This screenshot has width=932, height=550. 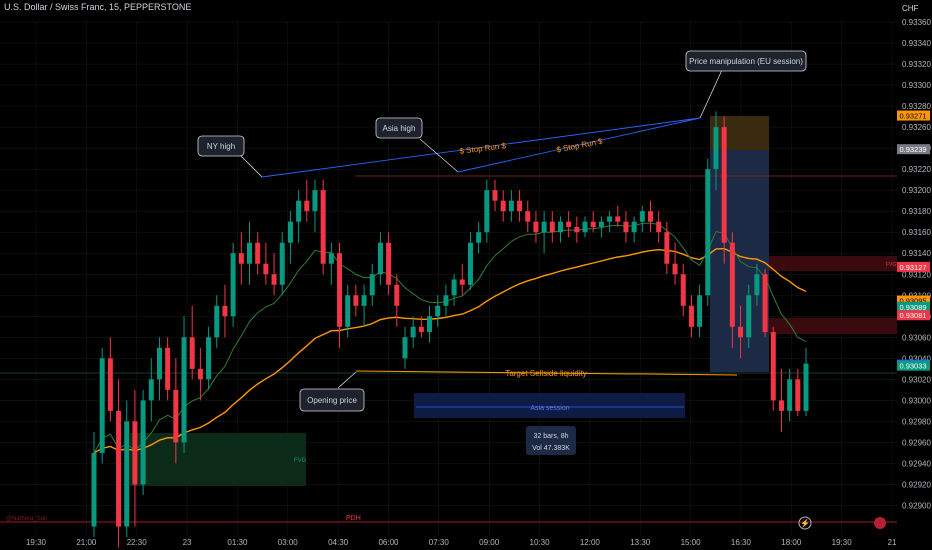 What do you see at coordinates (26, 519) in the screenshot?
I see `pdh-left-label: @Nathera_Sali` at bounding box center [26, 519].